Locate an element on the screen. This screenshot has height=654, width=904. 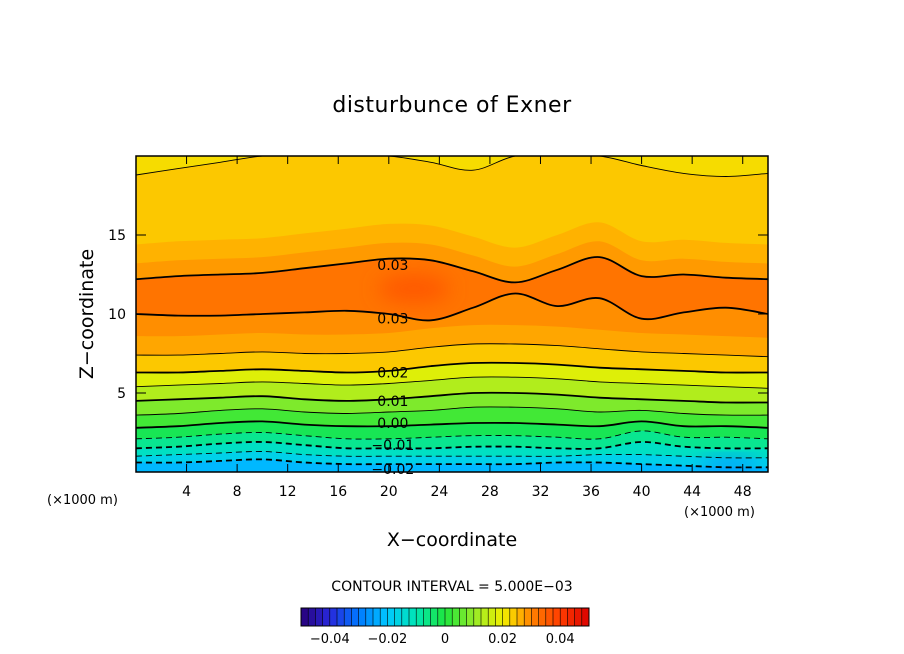
x-tick-label: 48 is located at coordinates (743, 492).